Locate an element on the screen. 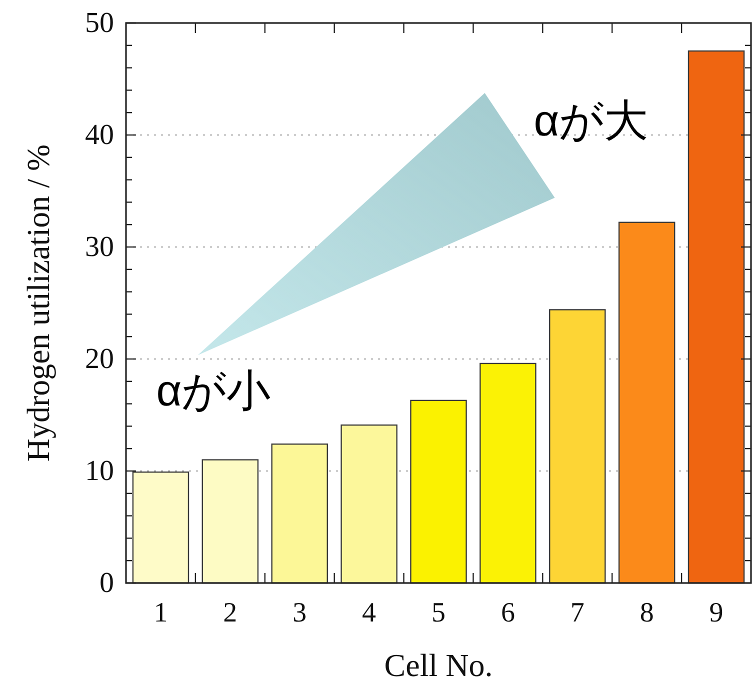  y-axis-title: Hydrogen utilization / % is located at coordinates (38, 303).